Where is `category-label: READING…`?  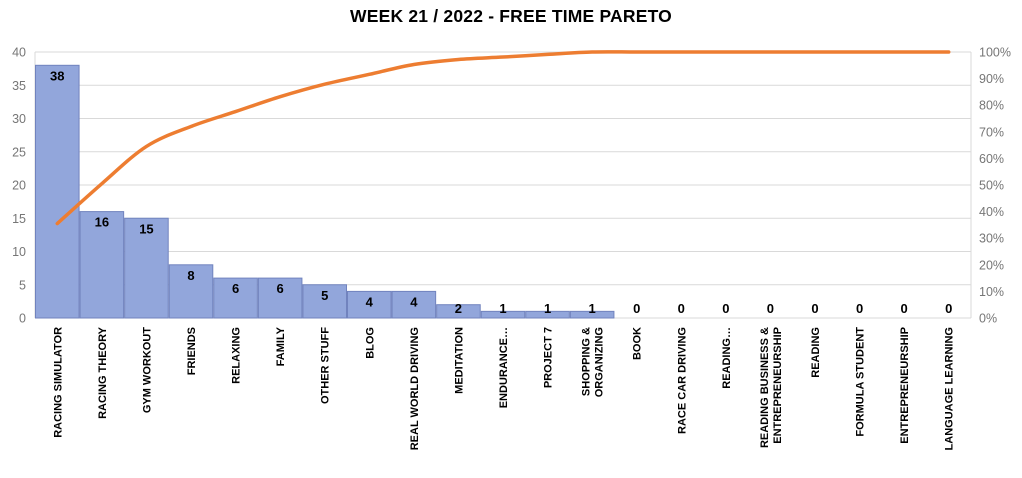 category-label: READING… is located at coordinates (727, 358).